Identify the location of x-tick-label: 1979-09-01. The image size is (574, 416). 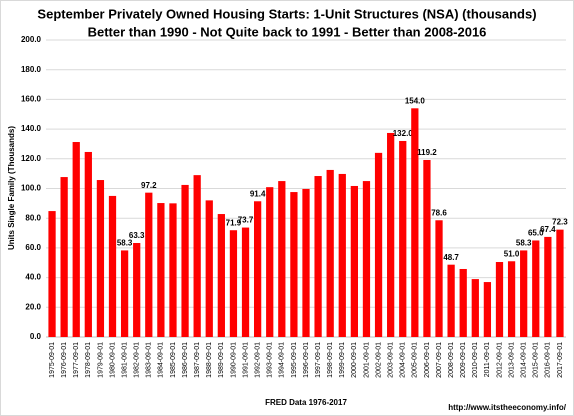
(100, 360).